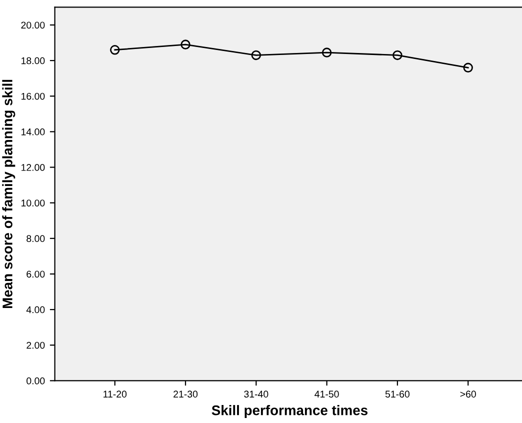 The image size is (522, 423). What do you see at coordinates (290, 411) in the screenshot?
I see `x-axis-title: Skill performance times` at bounding box center [290, 411].